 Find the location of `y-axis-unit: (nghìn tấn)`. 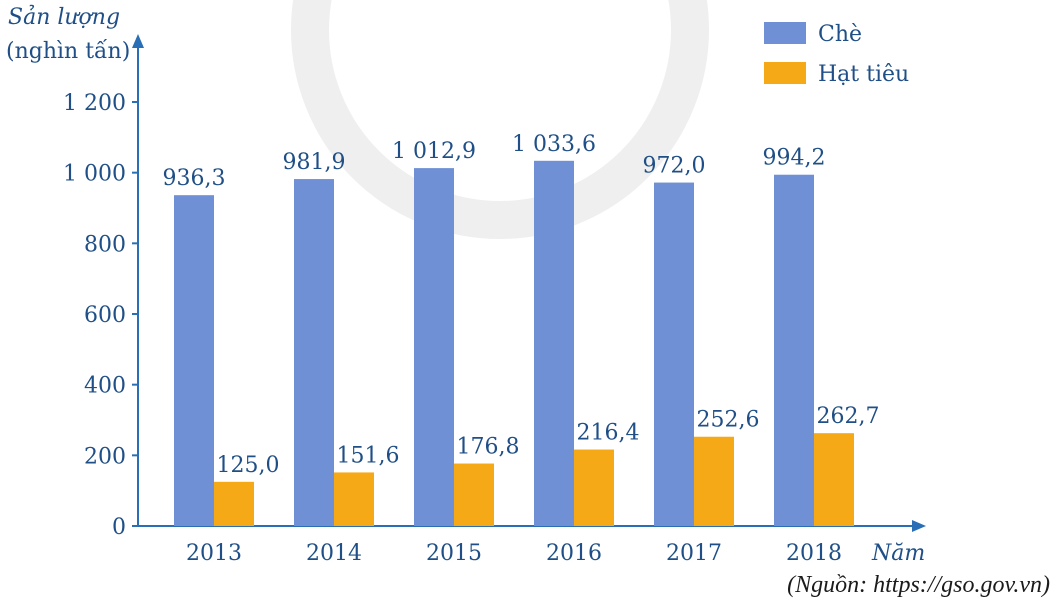

y-axis-unit: (nghìn tấn) is located at coordinates (68, 51).